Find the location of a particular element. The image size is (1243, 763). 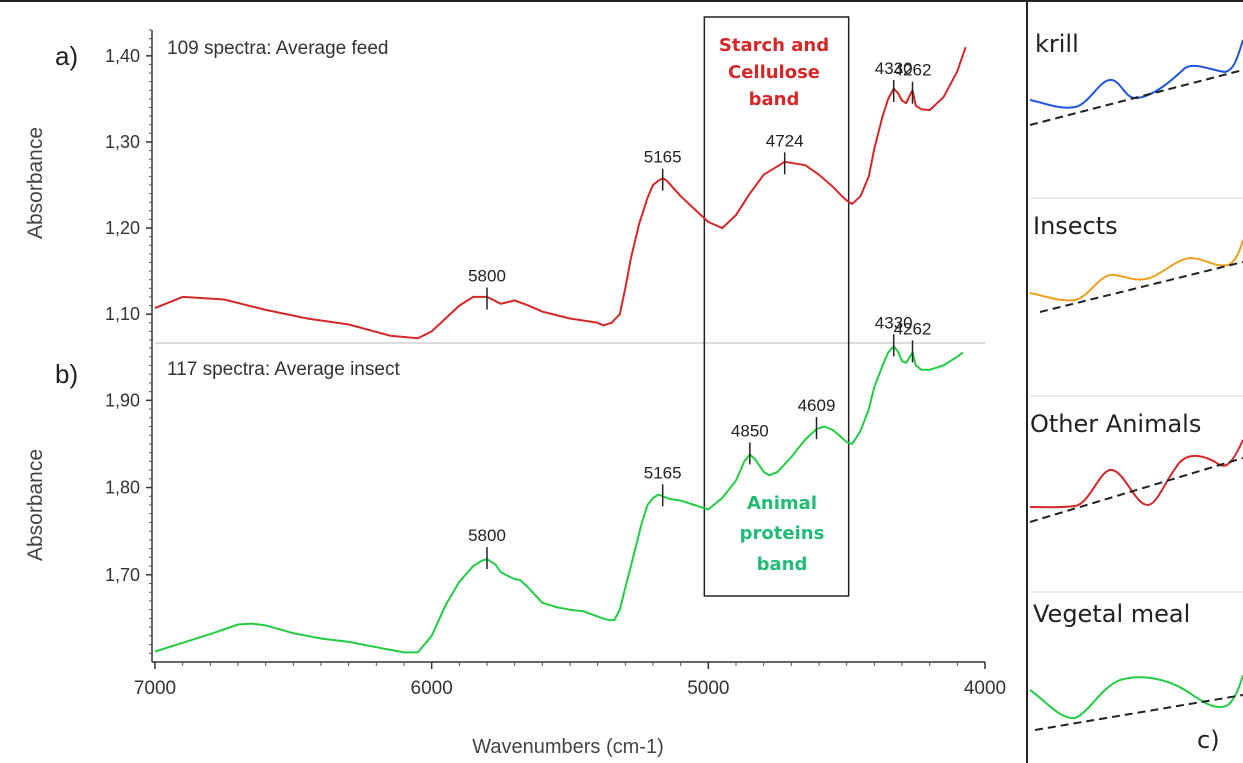

y-axis-label-a: Absorbance is located at coordinates (35, 183).